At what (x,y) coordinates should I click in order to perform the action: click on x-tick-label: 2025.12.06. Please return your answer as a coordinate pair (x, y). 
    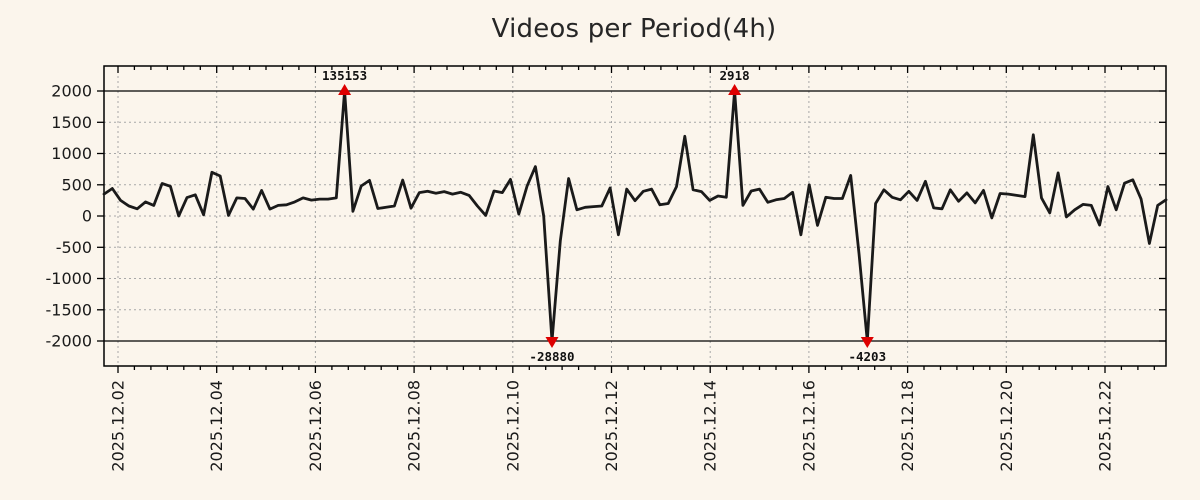
    Looking at the image, I should click on (315, 426).